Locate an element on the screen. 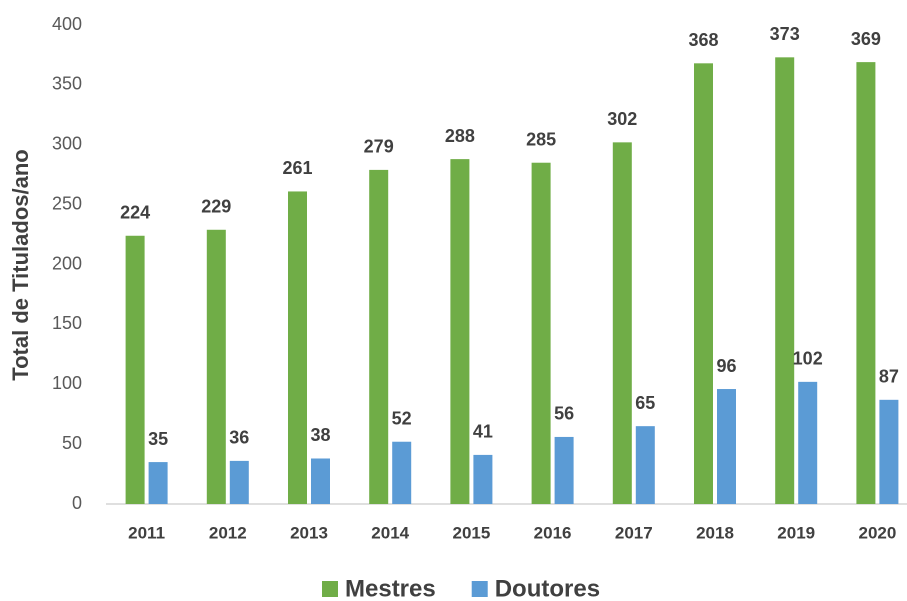 Image resolution: width=907 pixels, height=601 pixels. value-label: 35 is located at coordinates (158, 439).